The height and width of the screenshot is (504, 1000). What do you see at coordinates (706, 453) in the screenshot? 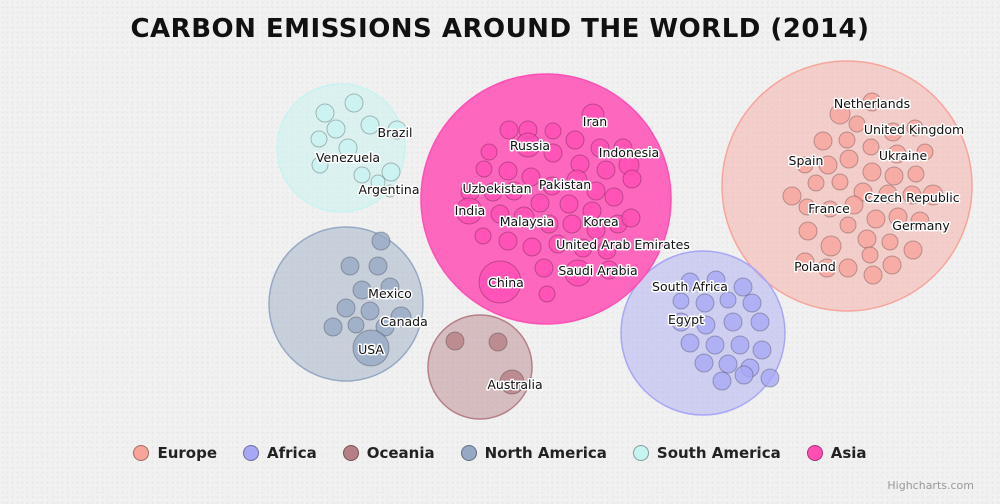
I see `legend-item-south-america: South America` at bounding box center [706, 453].